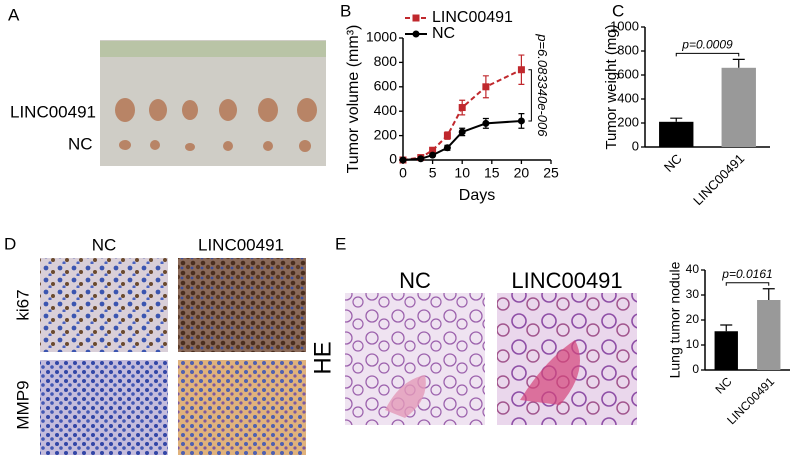 The width and height of the screenshot is (797, 455). Describe the element at coordinates (492, 173) in the screenshot. I see `x-tick-label: 15` at that location.